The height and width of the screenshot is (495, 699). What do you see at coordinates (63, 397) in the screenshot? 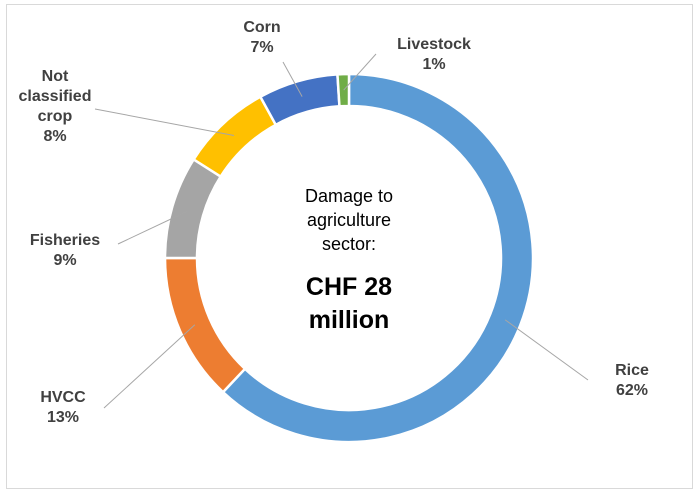
I see `category-label: HVCC` at bounding box center [63, 397].